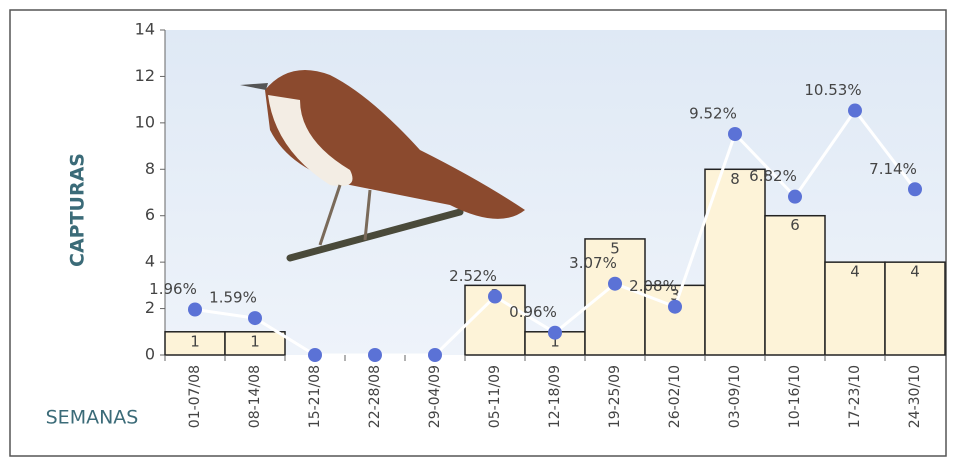  Describe the element at coordinates (145, 121) in the screenshot. I see `y-tick-label: 10` at that location.